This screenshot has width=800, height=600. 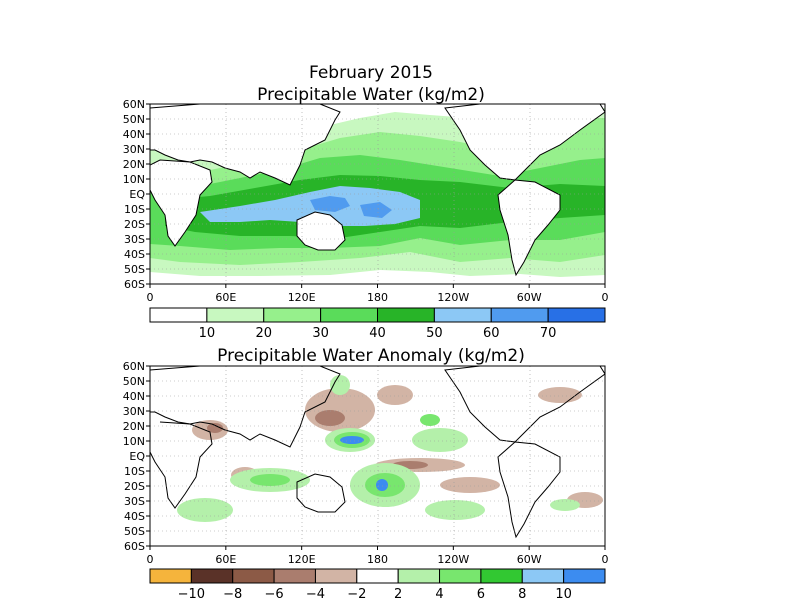 I want to click on colorbar-label: 30, so click(x=320, y=333).